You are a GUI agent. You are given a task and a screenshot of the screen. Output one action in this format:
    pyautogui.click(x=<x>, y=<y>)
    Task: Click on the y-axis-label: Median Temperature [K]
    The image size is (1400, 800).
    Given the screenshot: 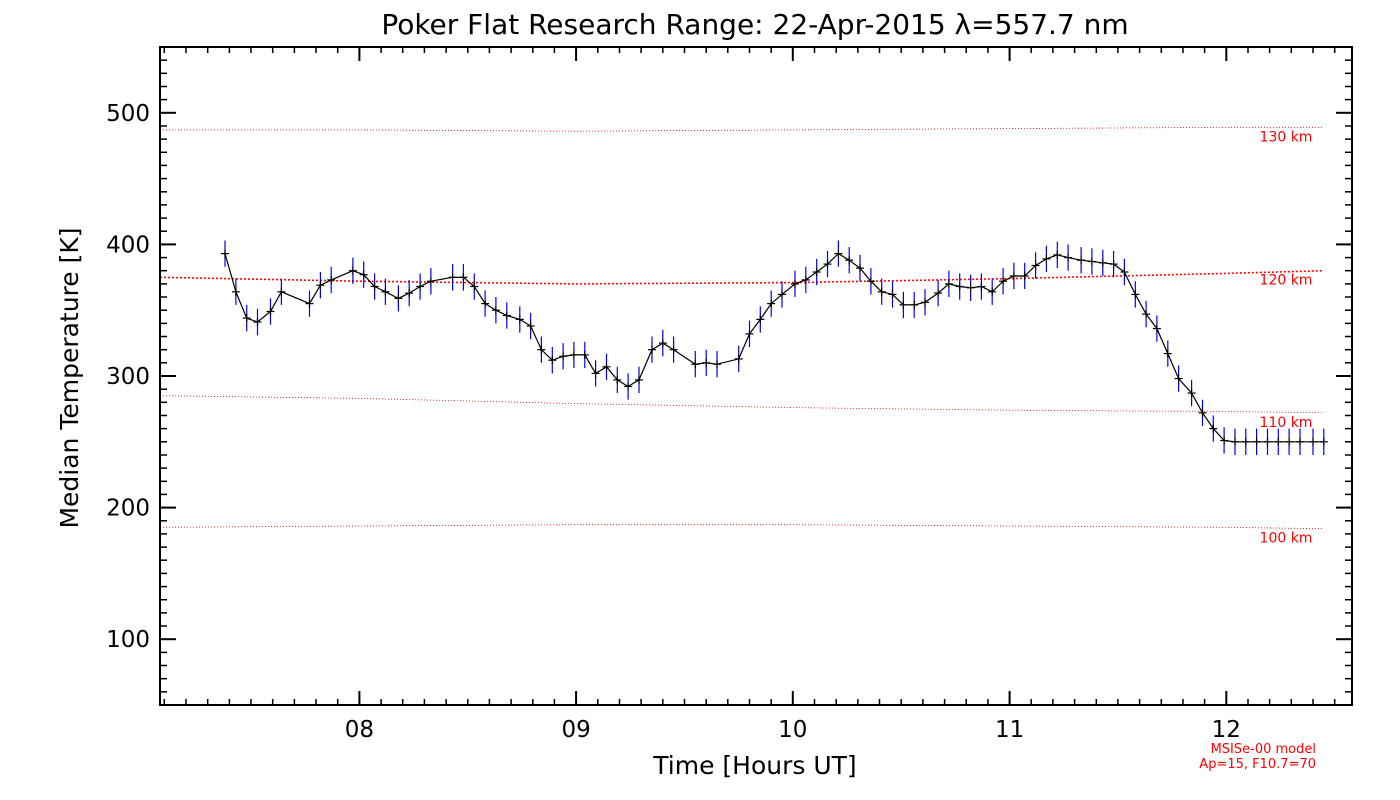 What is the action you would take?
    pyautogui.click(x=69, y=377)
    